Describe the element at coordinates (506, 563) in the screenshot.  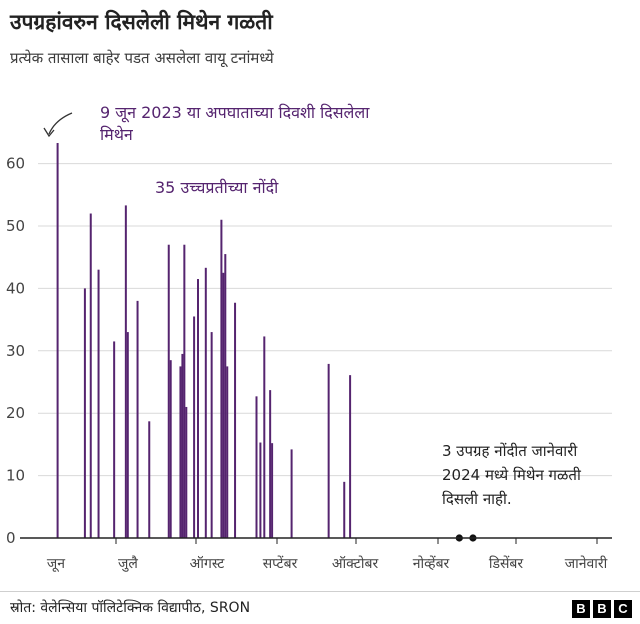
I see `x-tick-label: डिसेंबर` at that location.